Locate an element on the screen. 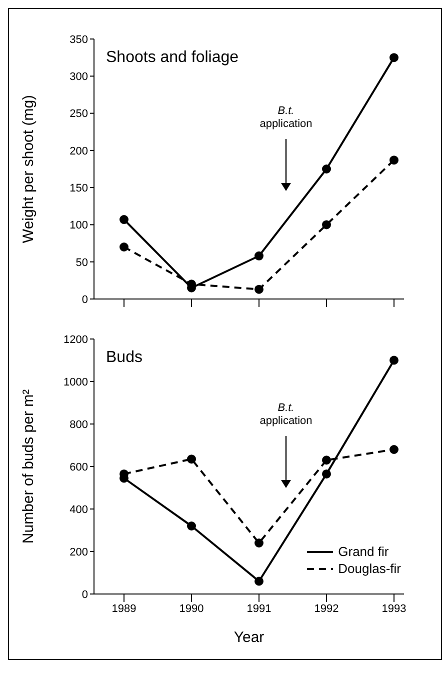 This screenshot has height=686, width=448. y-tick-label: 600 is located at coordinates (79, 467).